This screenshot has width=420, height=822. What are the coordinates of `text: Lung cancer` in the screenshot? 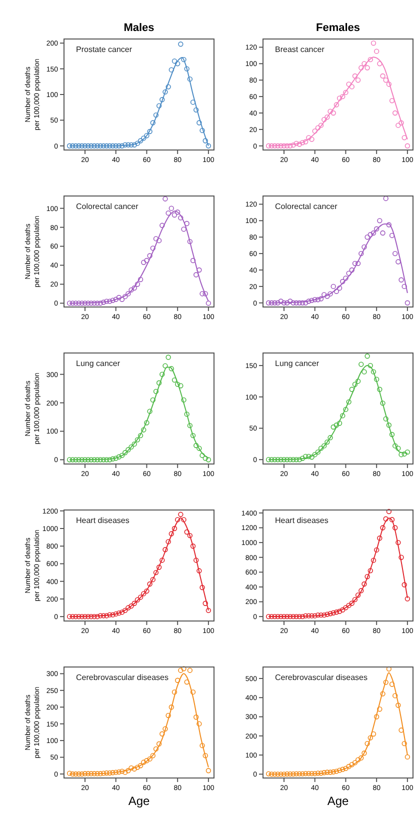 It's located at (297, 363).